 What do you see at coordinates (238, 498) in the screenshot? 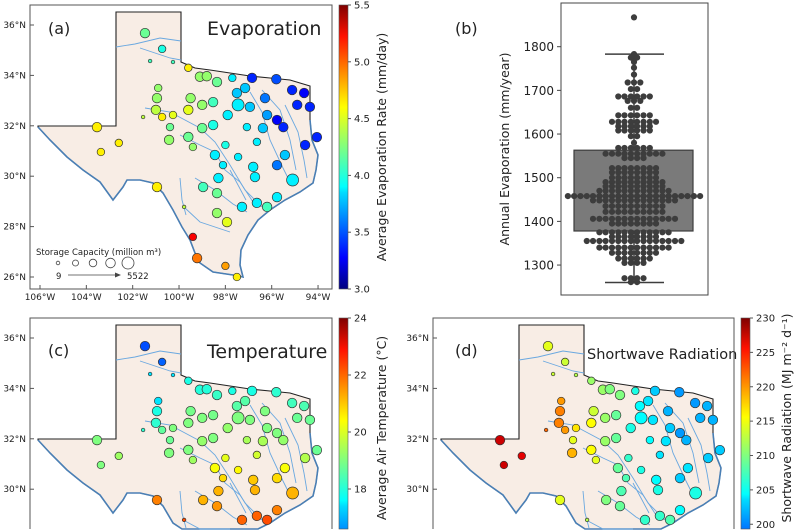
I see `river` at bounding box center [238, 498].